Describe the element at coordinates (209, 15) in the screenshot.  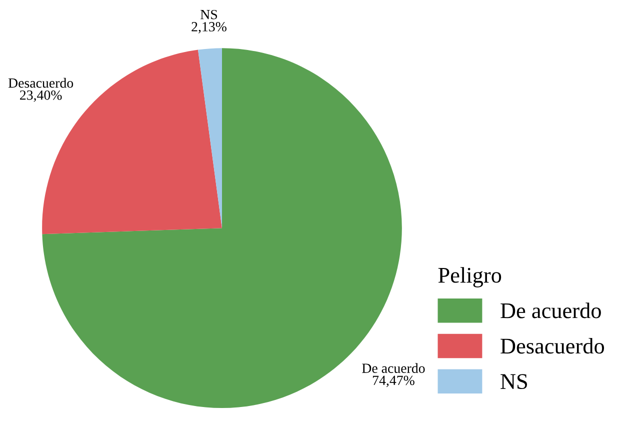
I see `slice-label: NS` at that location.